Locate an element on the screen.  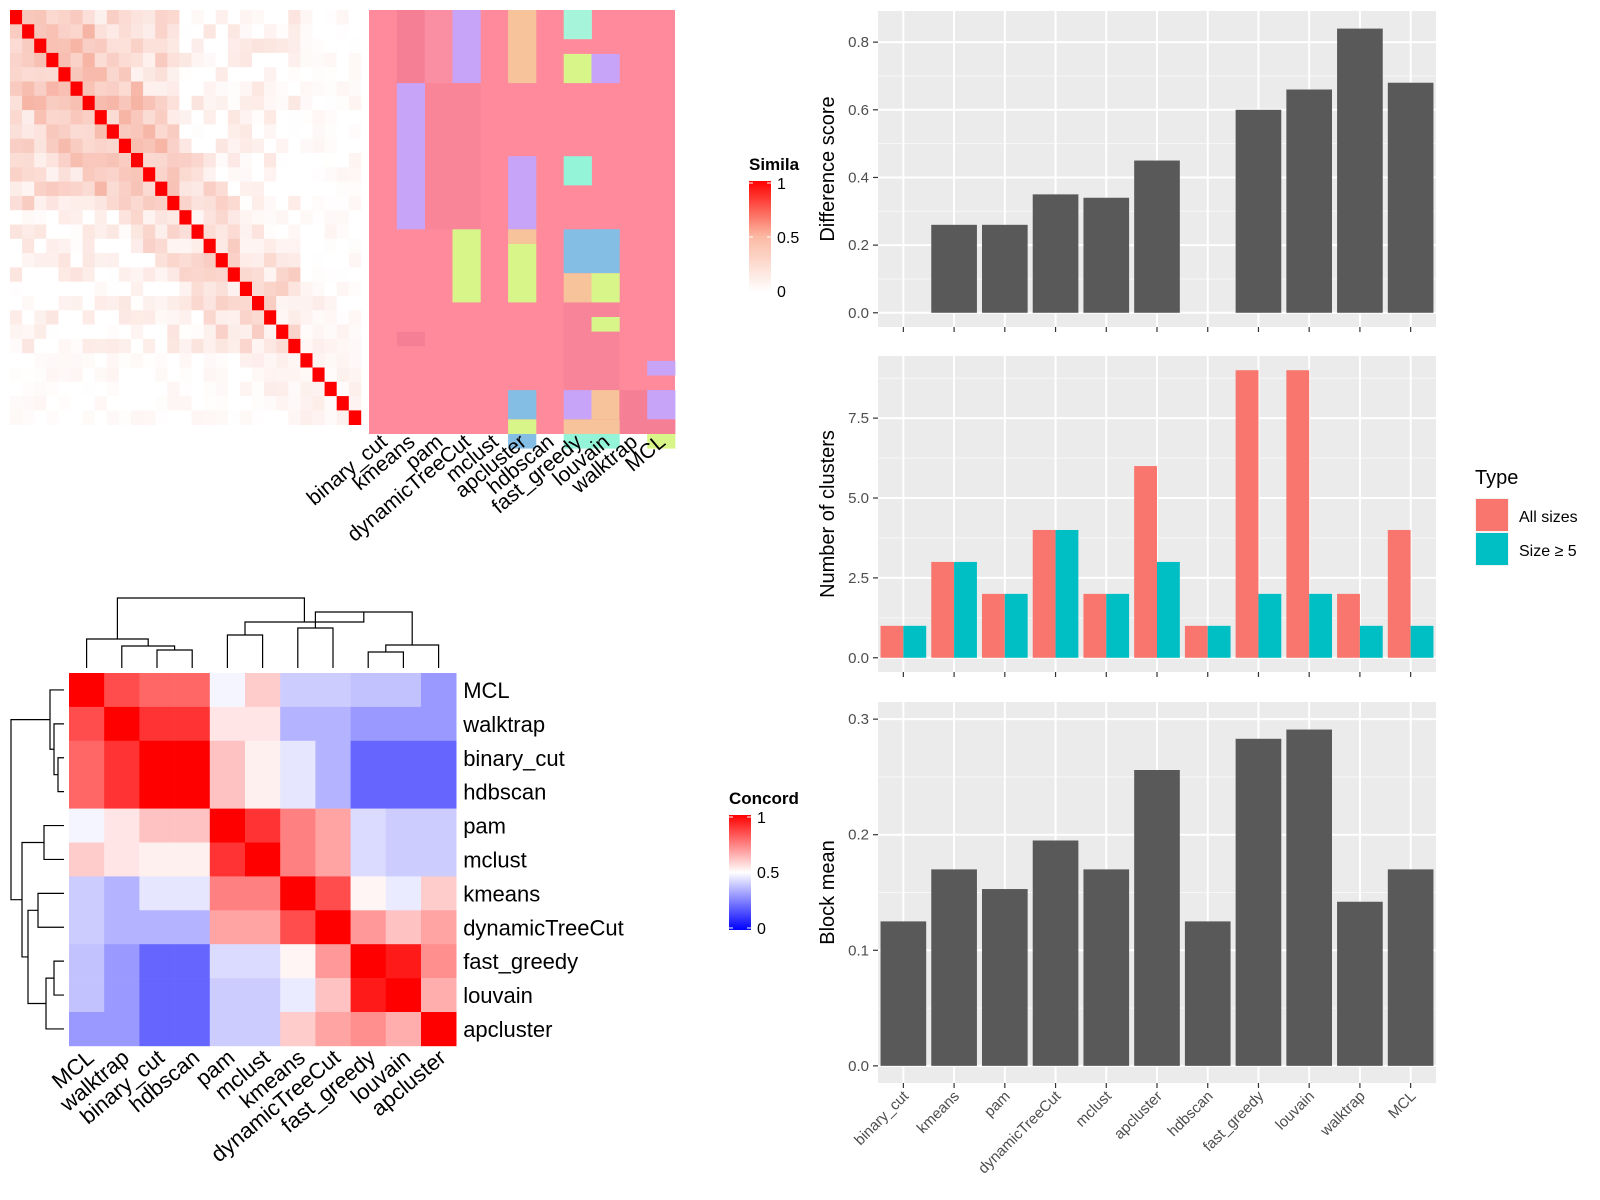
bar-pam-size-ge5 is located at coordinates (1016, 625).